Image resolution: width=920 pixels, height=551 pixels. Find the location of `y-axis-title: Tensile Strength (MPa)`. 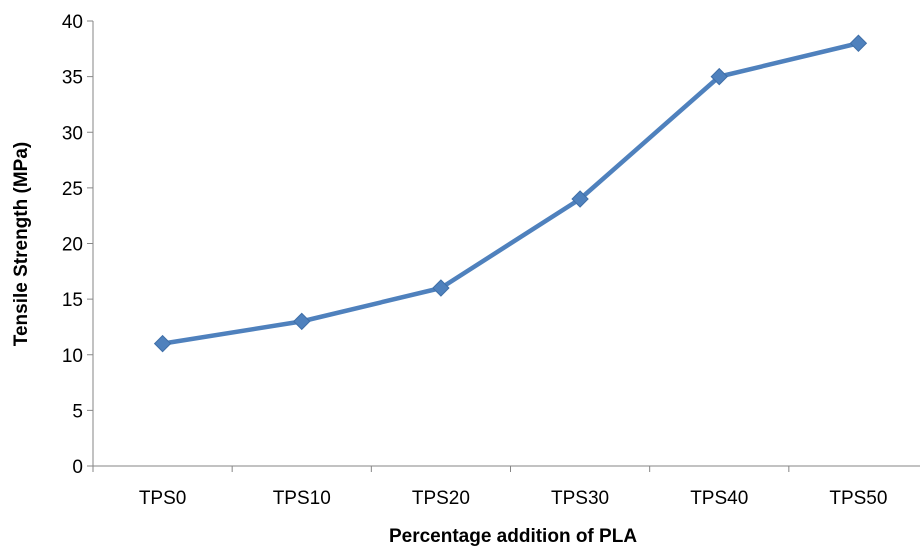

y-axis-title: Tensile Strength (MPa) is located at coordinates (21, 244).